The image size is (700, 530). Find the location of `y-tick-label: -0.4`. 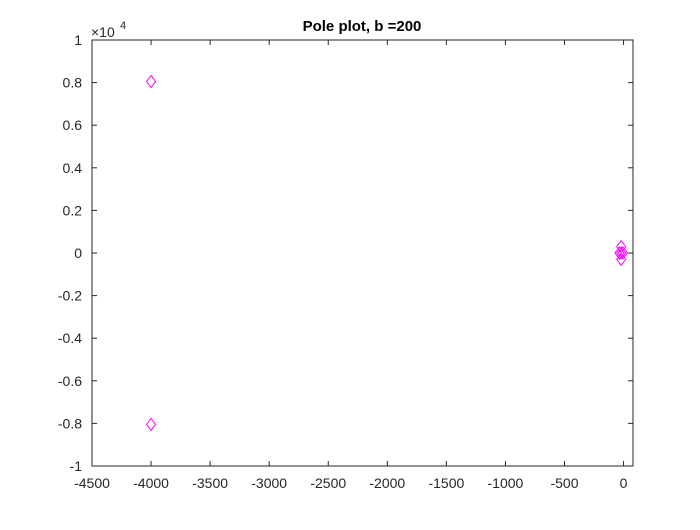

y-tick-label: -0.4 is located at coordinates (70, 338).